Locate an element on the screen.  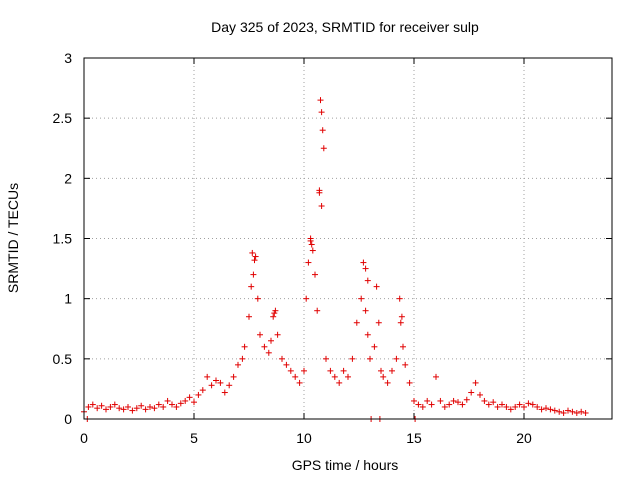
y-tick-label: 0 is located at coordinates (68, 419).